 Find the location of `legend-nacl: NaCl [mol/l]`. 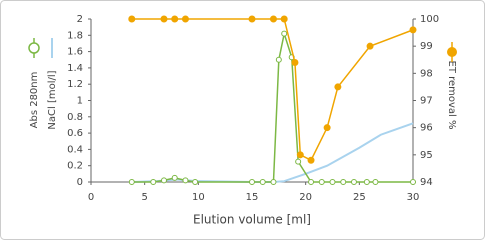

legend-nacl: NaCl [mol/l] is located at coordinates (52, 84).